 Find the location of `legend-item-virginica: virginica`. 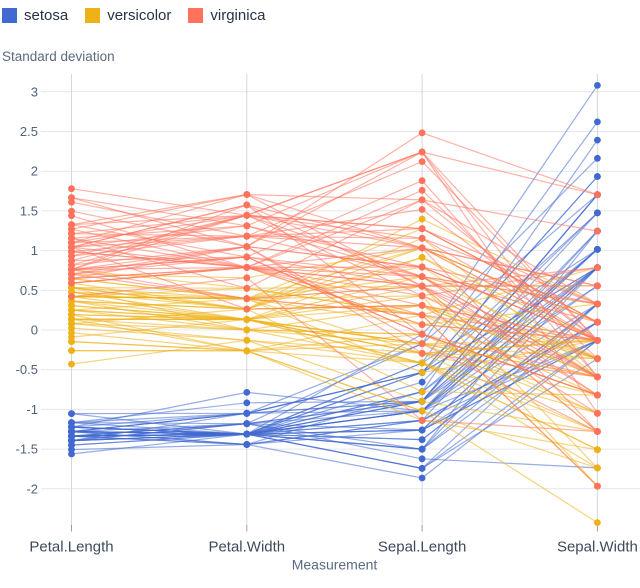

legend-item-virginica: virginica is located at coordinates (226, 15).